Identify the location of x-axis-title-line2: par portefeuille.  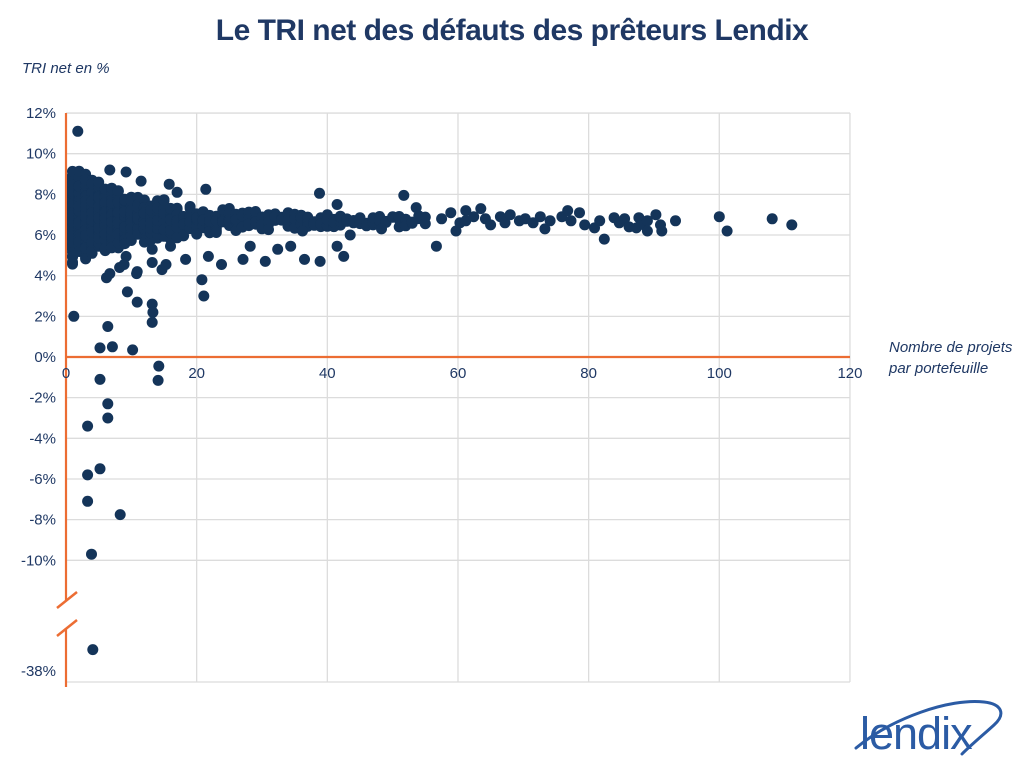
(939, 368).